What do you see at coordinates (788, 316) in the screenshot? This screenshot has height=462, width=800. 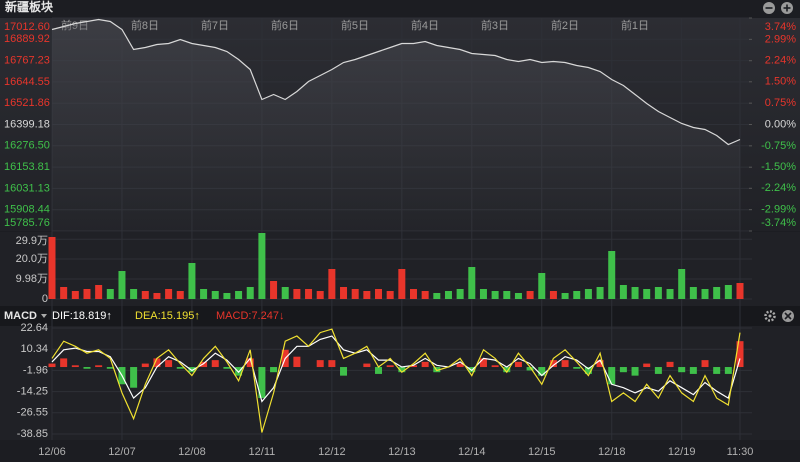 I see `close` at bounding box center [788, 316].